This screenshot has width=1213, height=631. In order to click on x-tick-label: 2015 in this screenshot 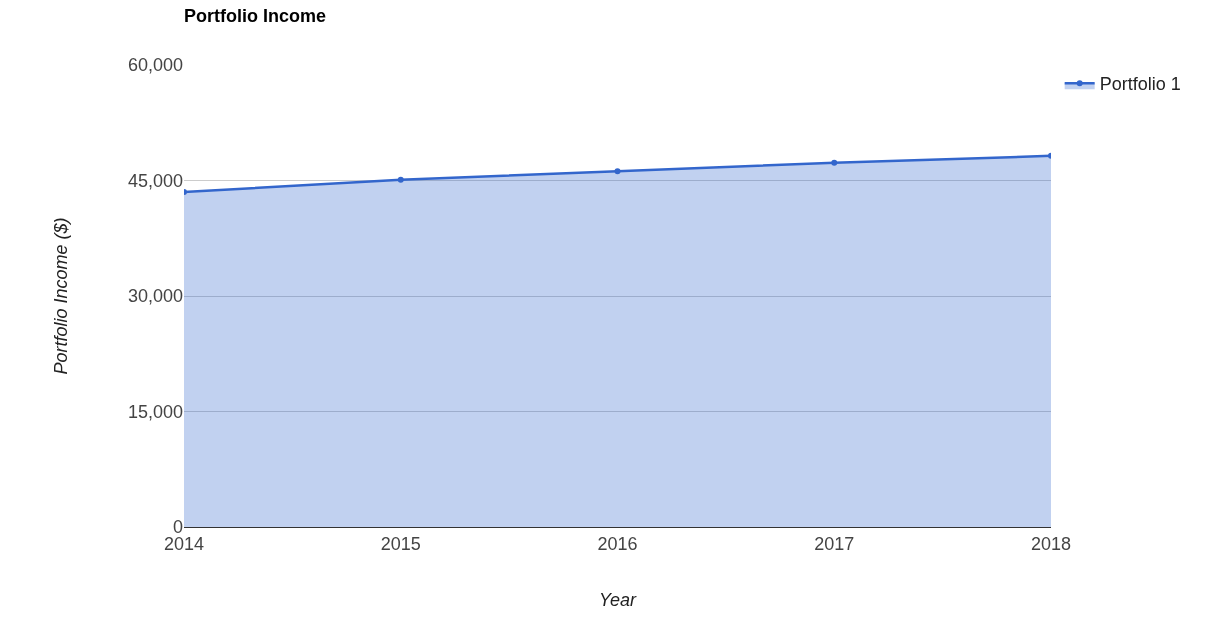, I will do `click(400, 543)`.